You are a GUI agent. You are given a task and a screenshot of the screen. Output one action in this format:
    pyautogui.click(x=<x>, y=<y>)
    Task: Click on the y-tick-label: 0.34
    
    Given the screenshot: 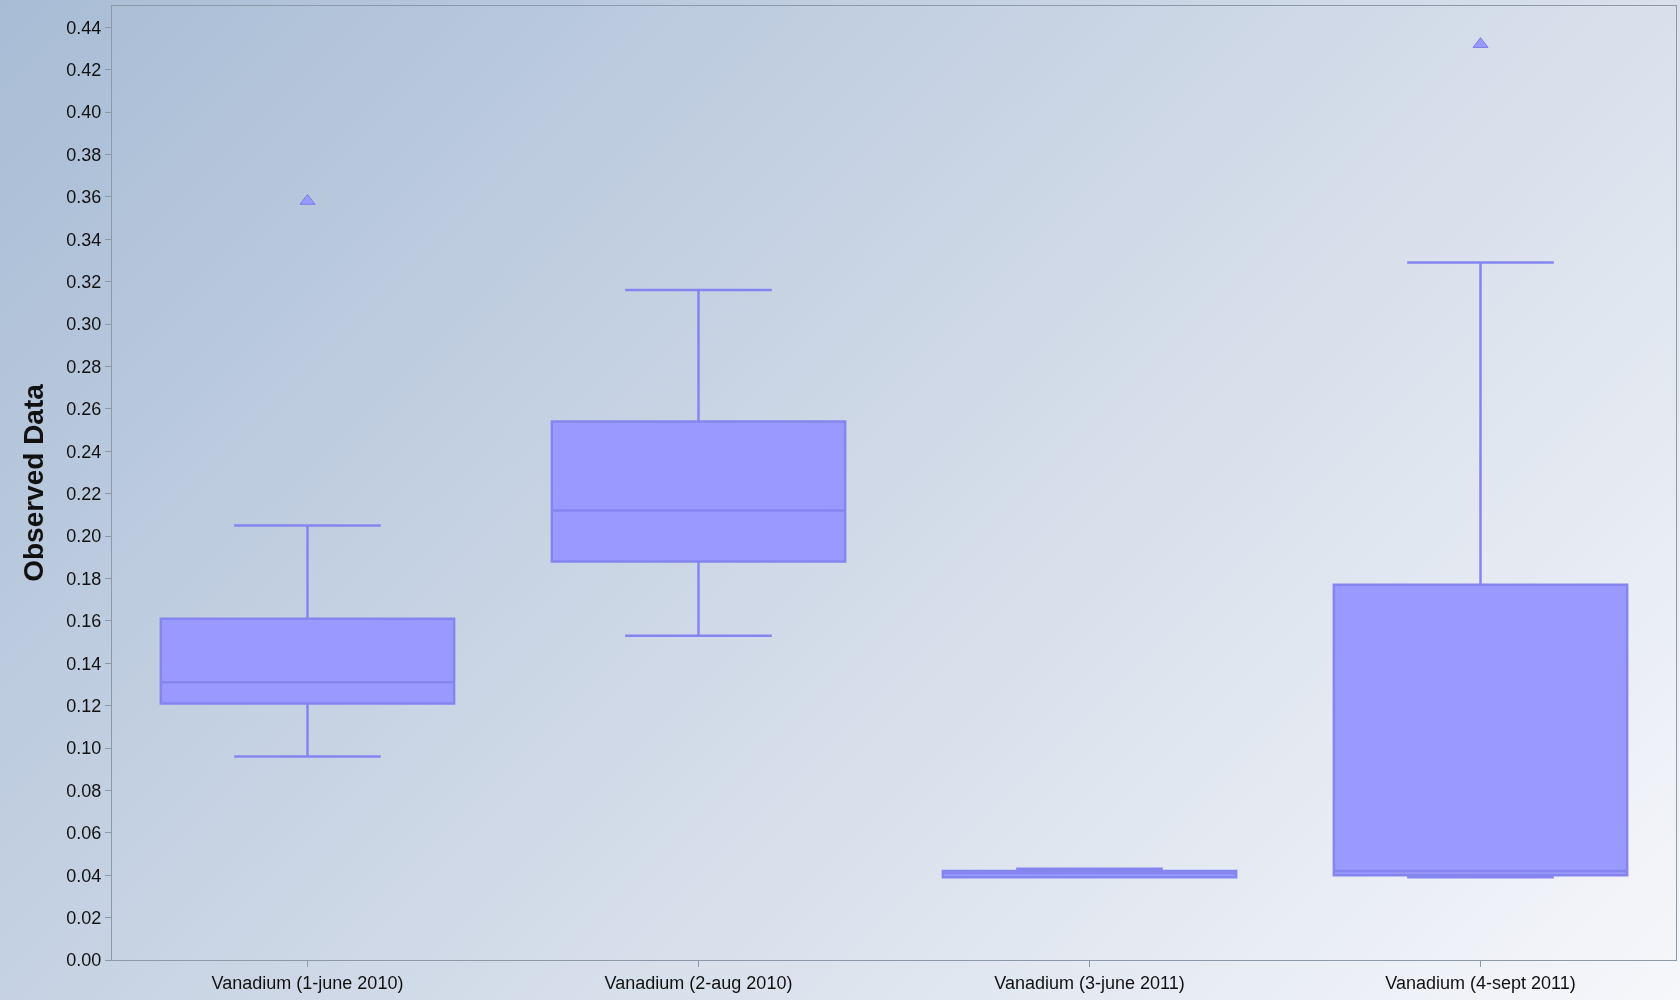 What is the action you would take?
    pyautogui.click(x=84, y=239)
    